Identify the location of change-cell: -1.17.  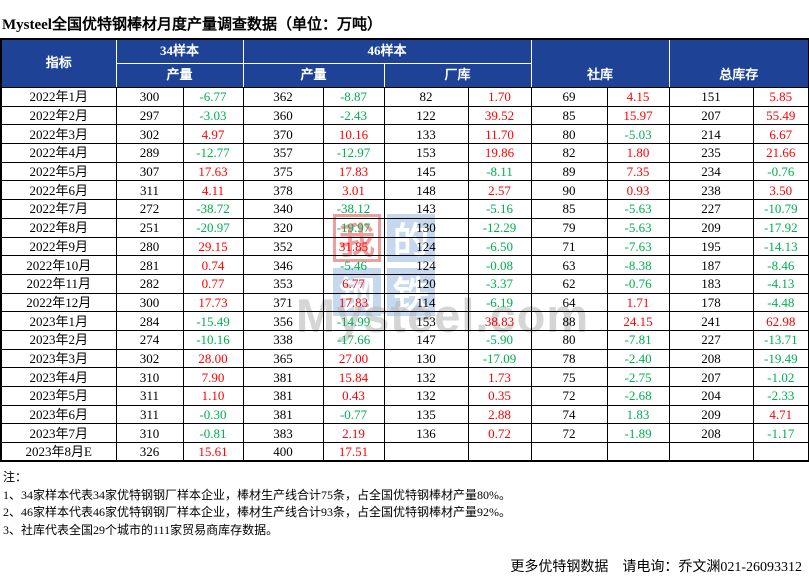
(780, 433).